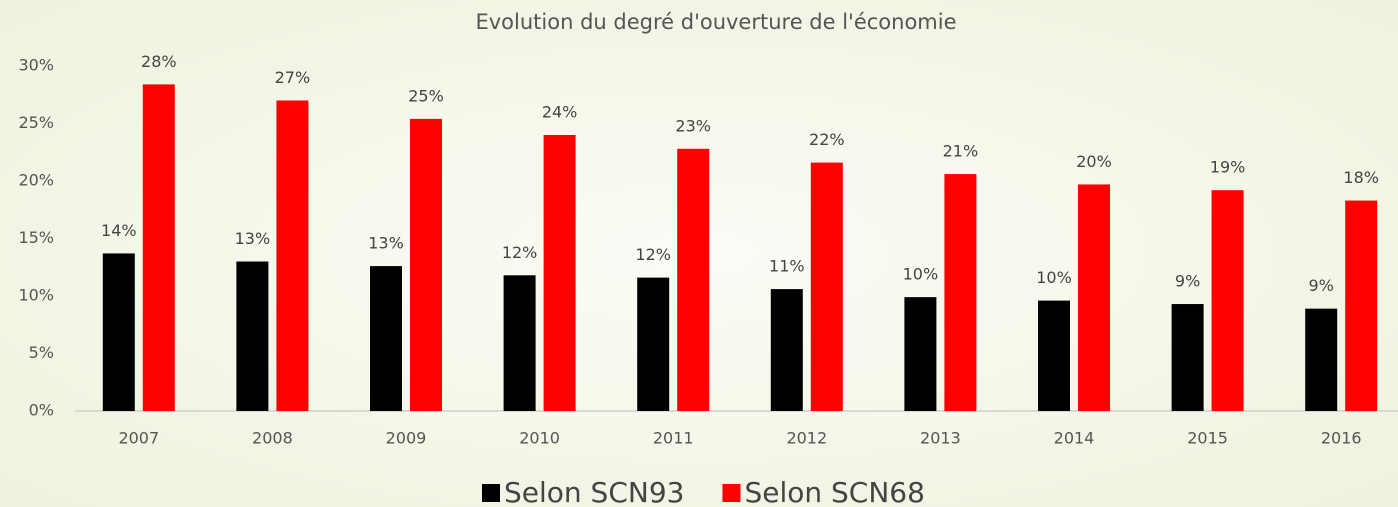 The image size is (1398, 507). I want to click on legend-label: Selon SCN93, so click(594, 491).